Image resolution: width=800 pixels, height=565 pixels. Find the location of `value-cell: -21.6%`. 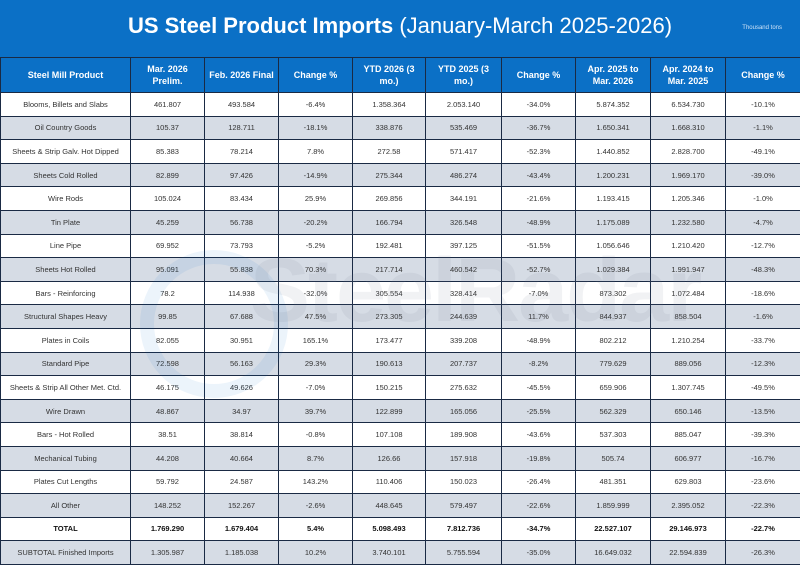

value-cell: -21.6% is located at coordinates (538, 198).